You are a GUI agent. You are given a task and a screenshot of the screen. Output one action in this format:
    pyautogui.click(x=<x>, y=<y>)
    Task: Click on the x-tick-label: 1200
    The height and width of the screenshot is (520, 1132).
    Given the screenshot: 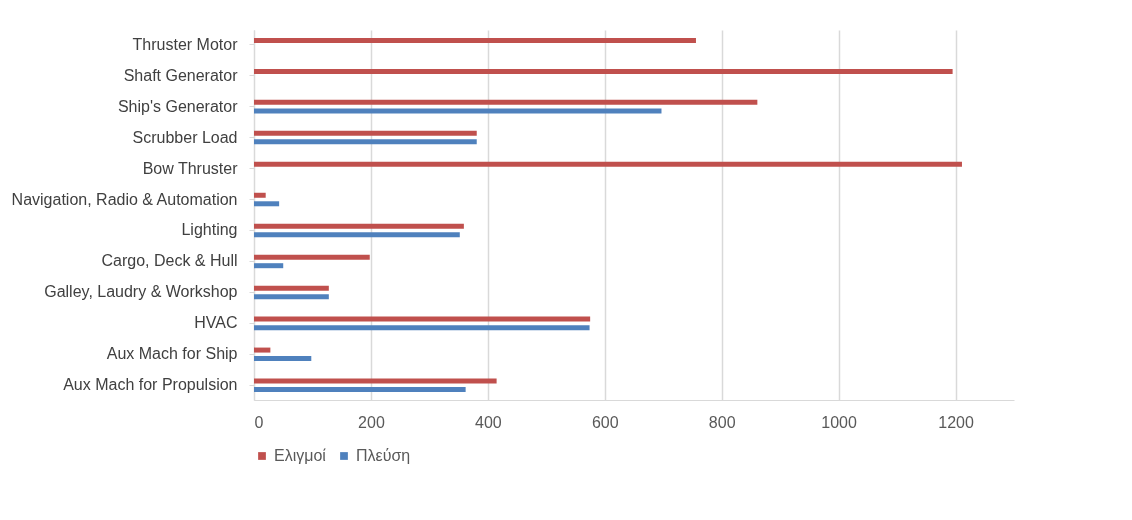 What is the action you would take?
    pyautogui.click(x=956, y=422)
    